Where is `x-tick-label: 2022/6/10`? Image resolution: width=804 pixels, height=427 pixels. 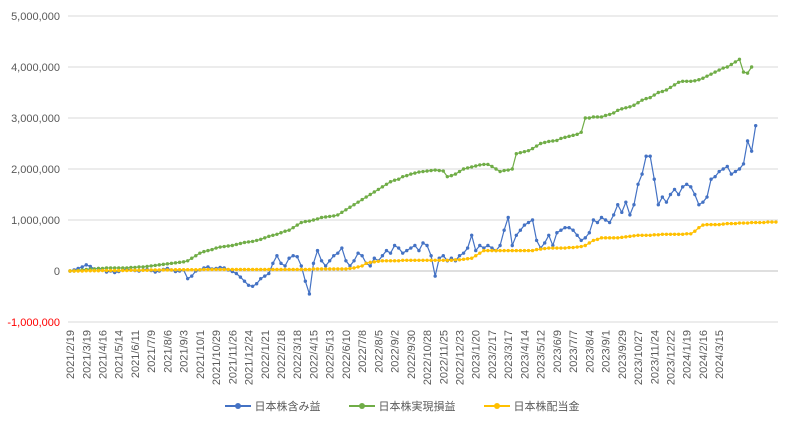 x-tick-label: 2022/6/10 is located at coordinates (347, 354).